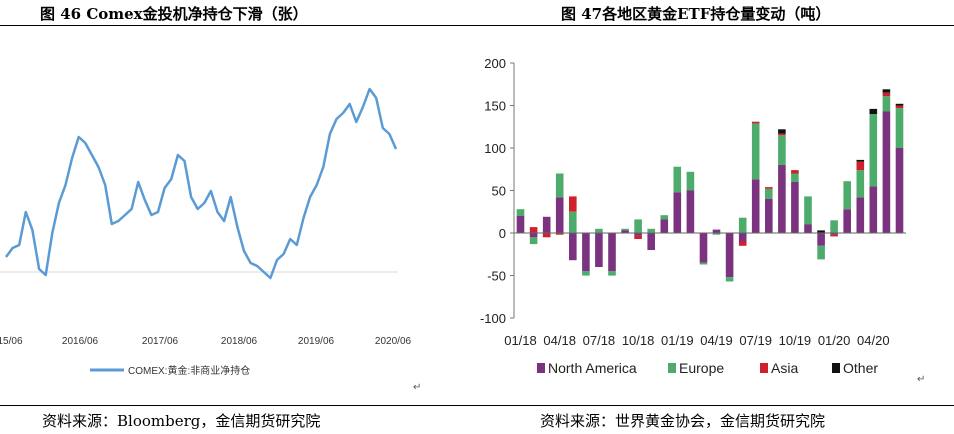 This screenshot has width=954, height=434. I want to click on legend-label: Other, so click(860, 368).